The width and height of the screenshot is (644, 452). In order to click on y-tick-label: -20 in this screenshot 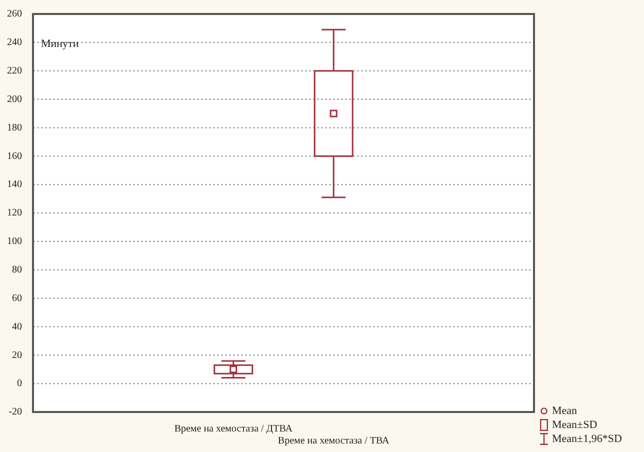, I will do `click(15, 412)`.